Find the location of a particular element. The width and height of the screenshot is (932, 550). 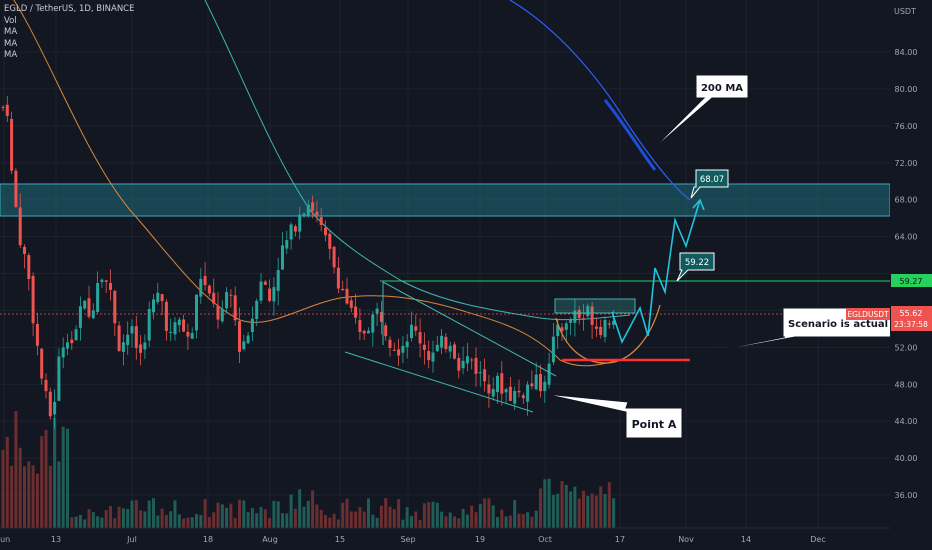

symbol-line: EGLD / TetherUS, 1D, BINANCE is located at coordinates (69, 9).